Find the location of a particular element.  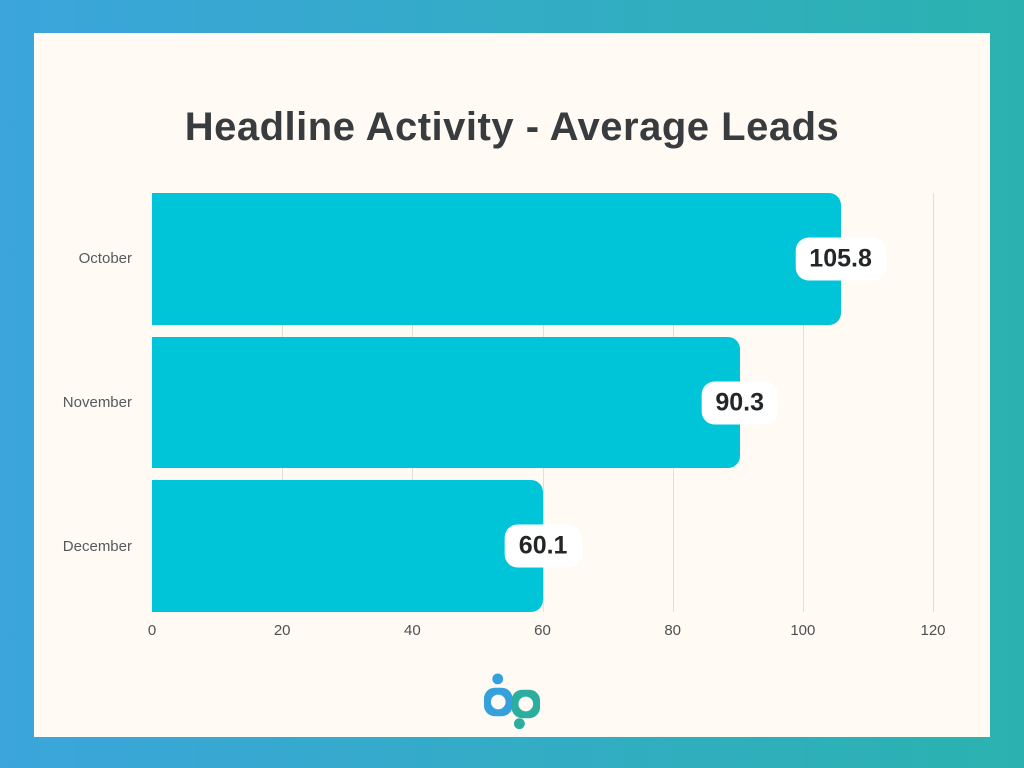

value-axis: 0 20 40 60 80 100 120 is located at coordinates (547, 633).